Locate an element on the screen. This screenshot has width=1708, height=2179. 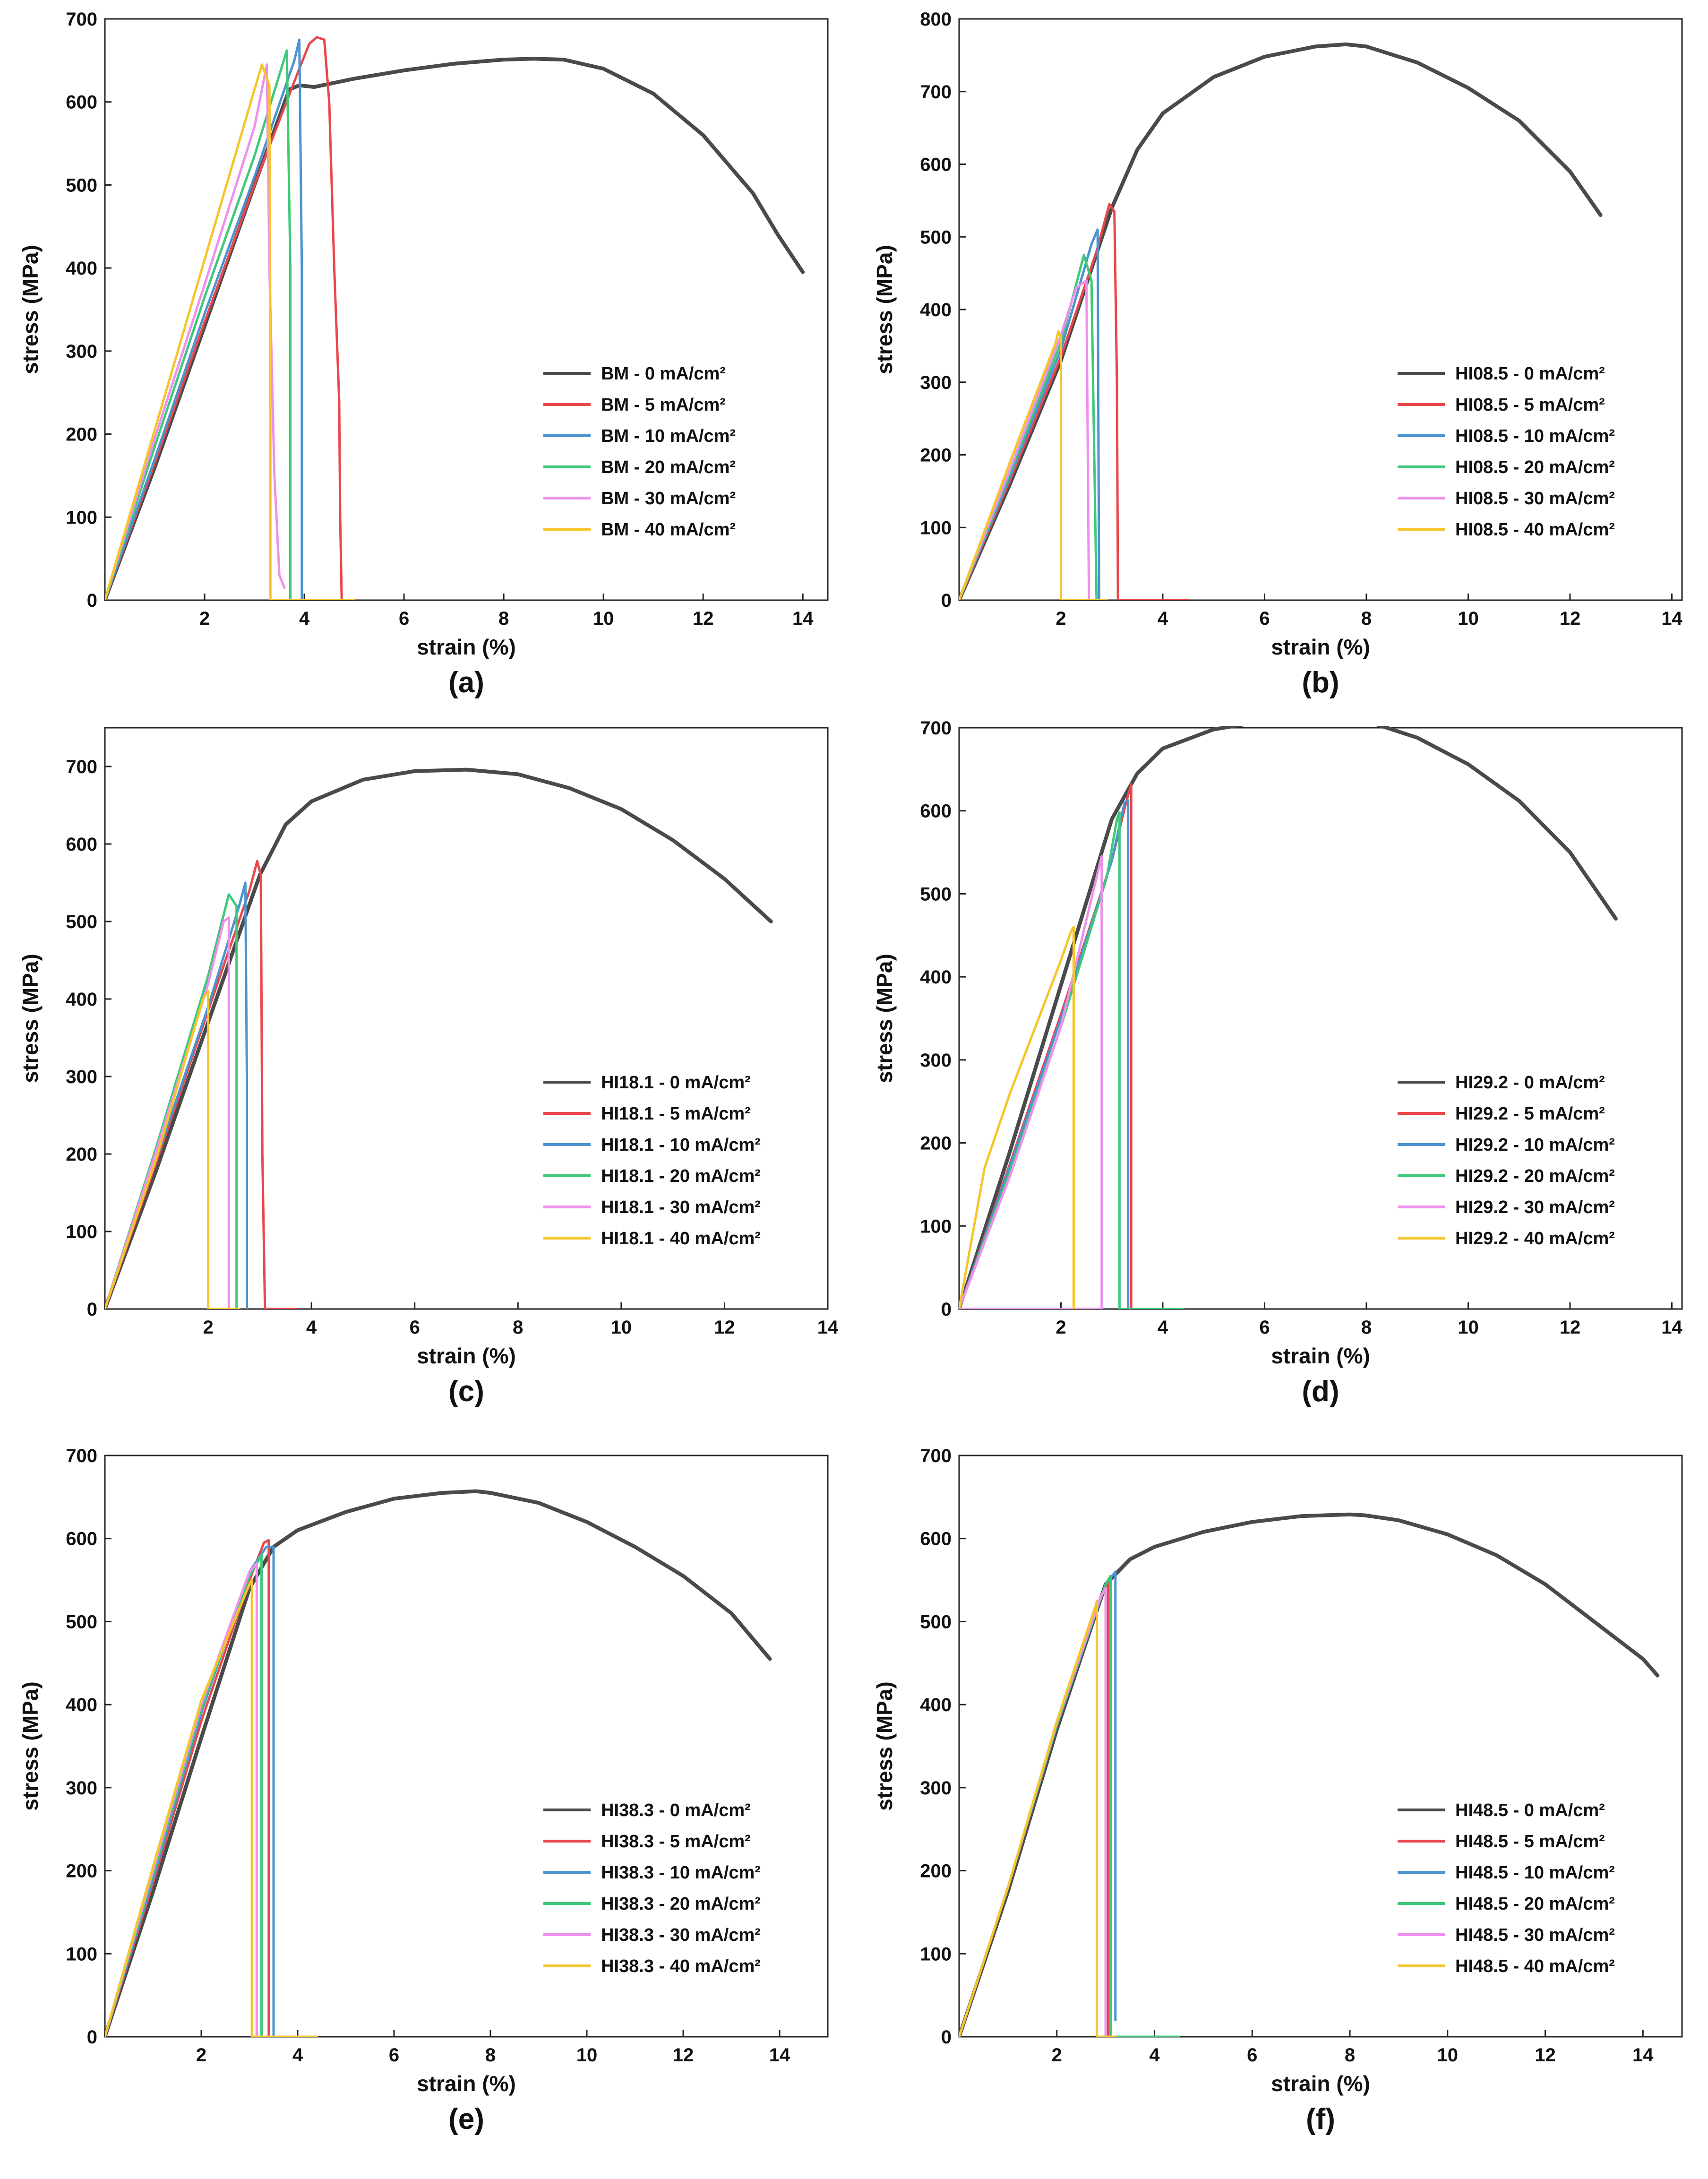
legend-label: HI38.3 - 20 mA/cm² is located at coordinates (681, 1904).